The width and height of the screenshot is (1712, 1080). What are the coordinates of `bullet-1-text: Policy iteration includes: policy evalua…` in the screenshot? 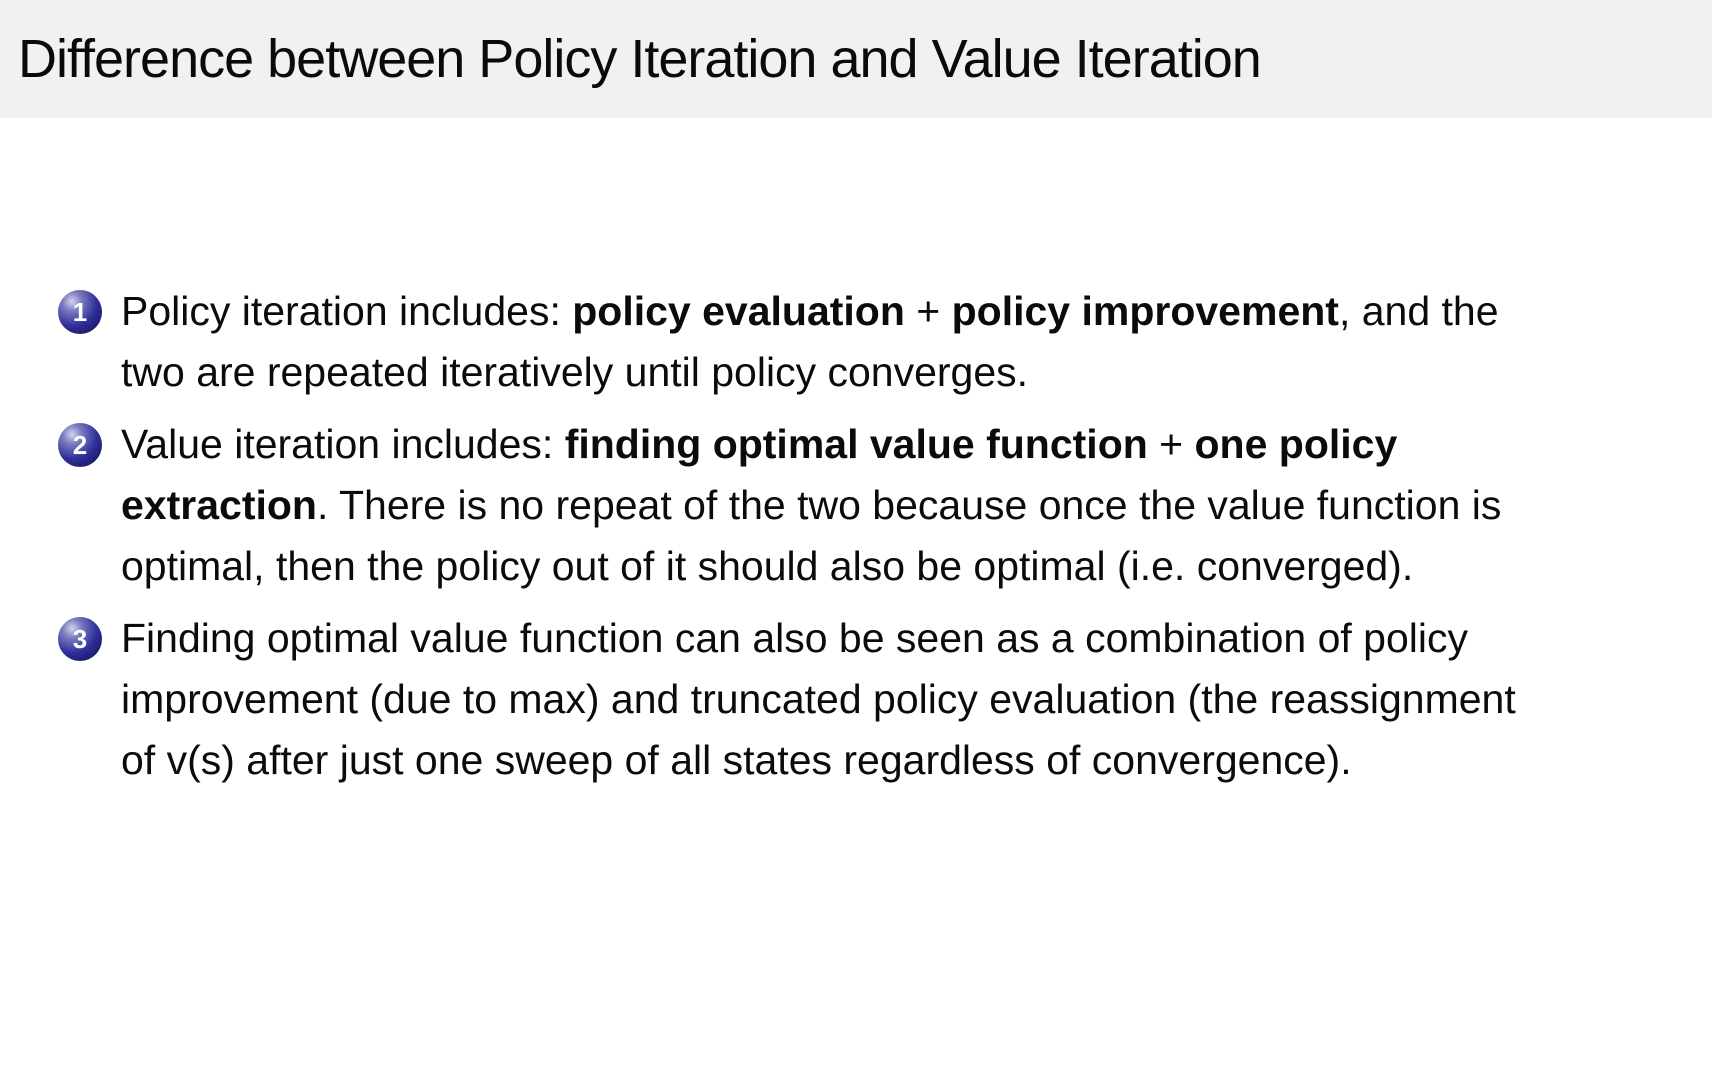 It's located at (810, 341).